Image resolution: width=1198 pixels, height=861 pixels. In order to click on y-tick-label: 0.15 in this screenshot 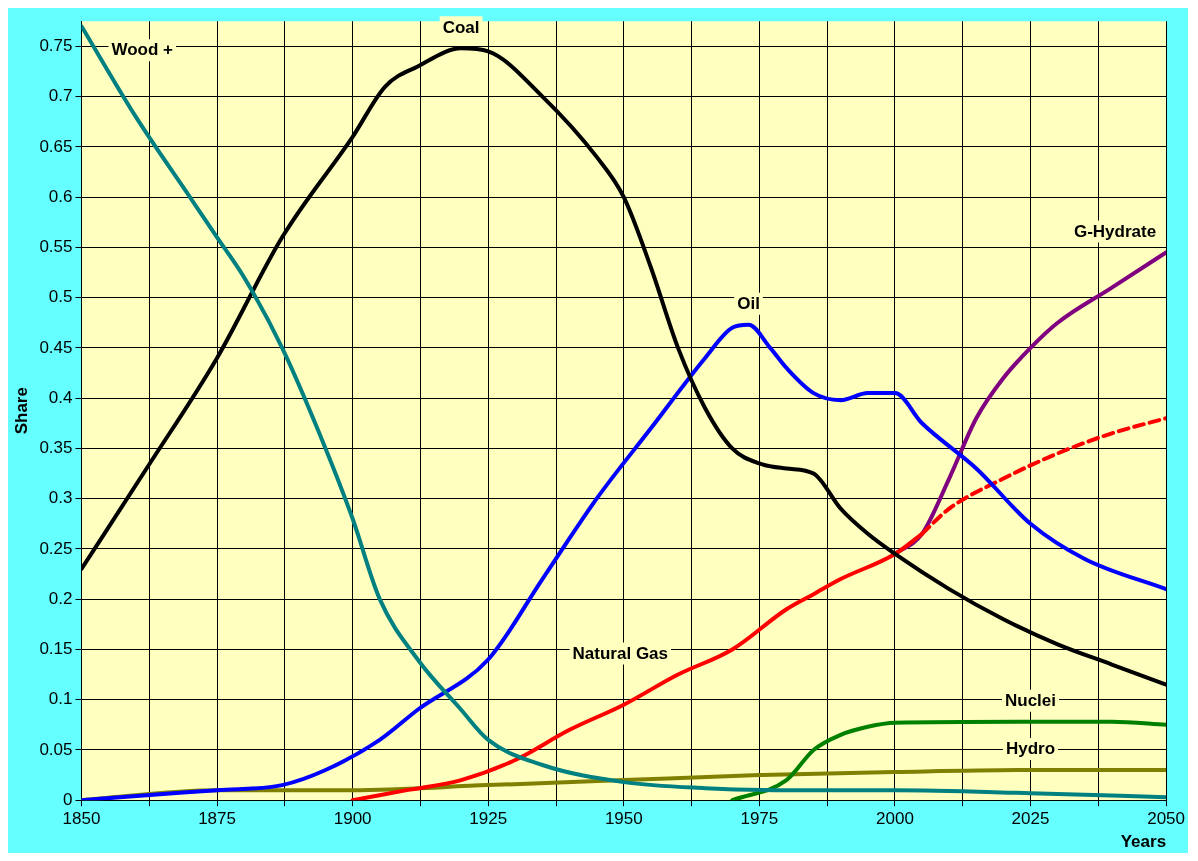, I will do `click(56, 649)`.